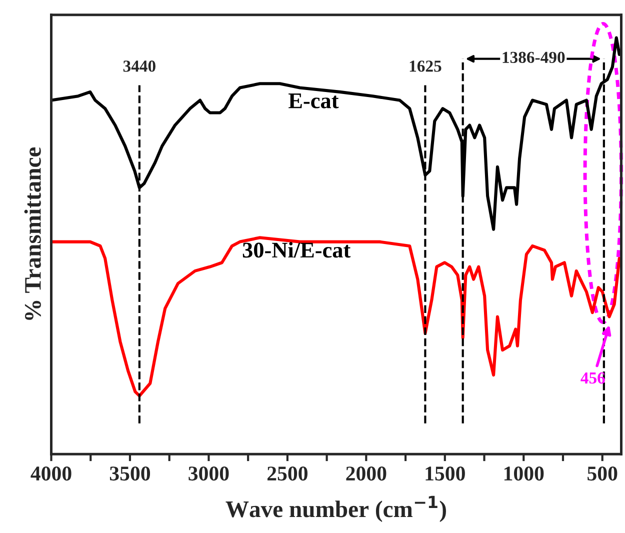  Describe the element at coordinates (296, 250) in the screenshot. I see `series-label: 30-Ni/E-cat` at that location.